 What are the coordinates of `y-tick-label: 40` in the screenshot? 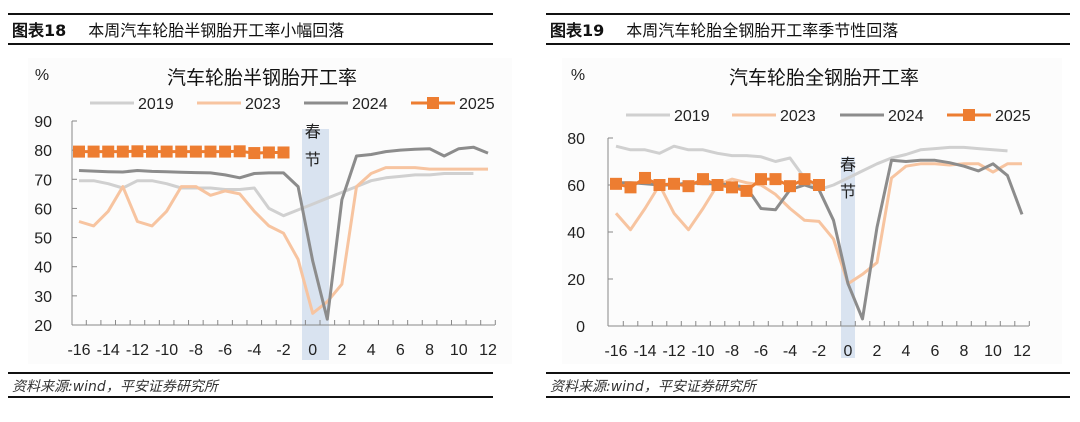 It's located at (43, 268).